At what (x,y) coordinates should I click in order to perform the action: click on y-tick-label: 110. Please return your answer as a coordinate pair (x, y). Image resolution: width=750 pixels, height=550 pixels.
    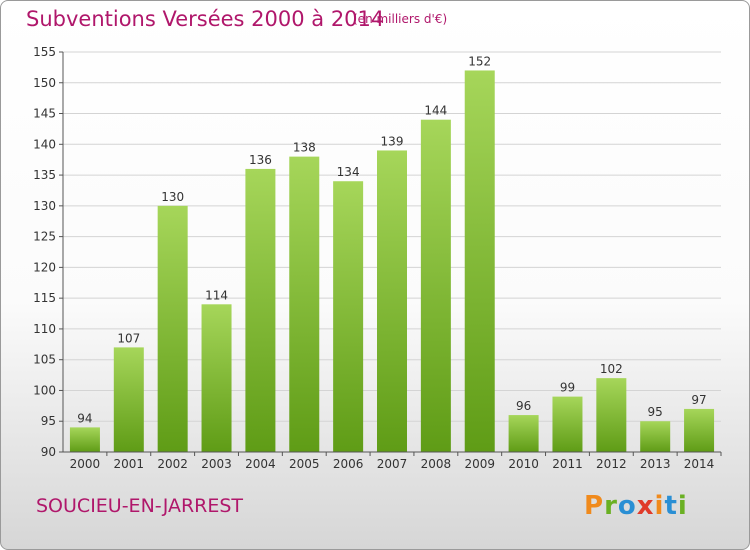
    Looking at the image, I should click on (44, 329).